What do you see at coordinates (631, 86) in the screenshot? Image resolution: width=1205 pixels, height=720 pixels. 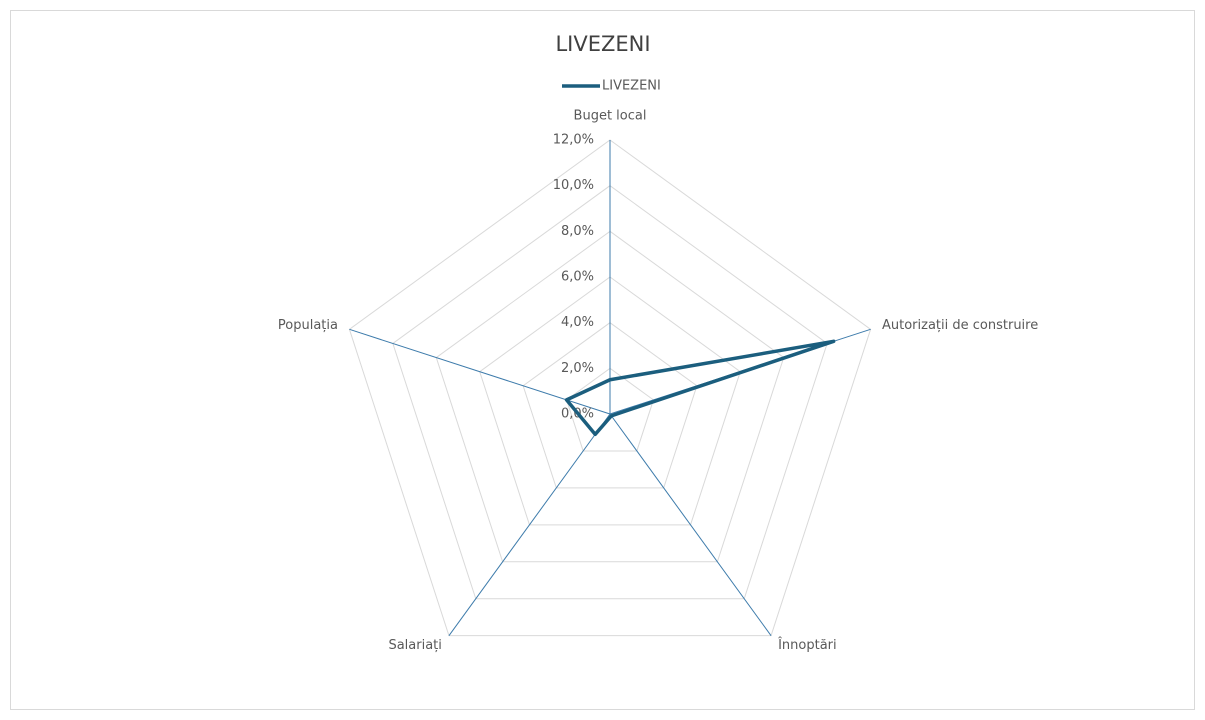 I see `legend-label: LIVEZENI` at bounding box center [631, 86].